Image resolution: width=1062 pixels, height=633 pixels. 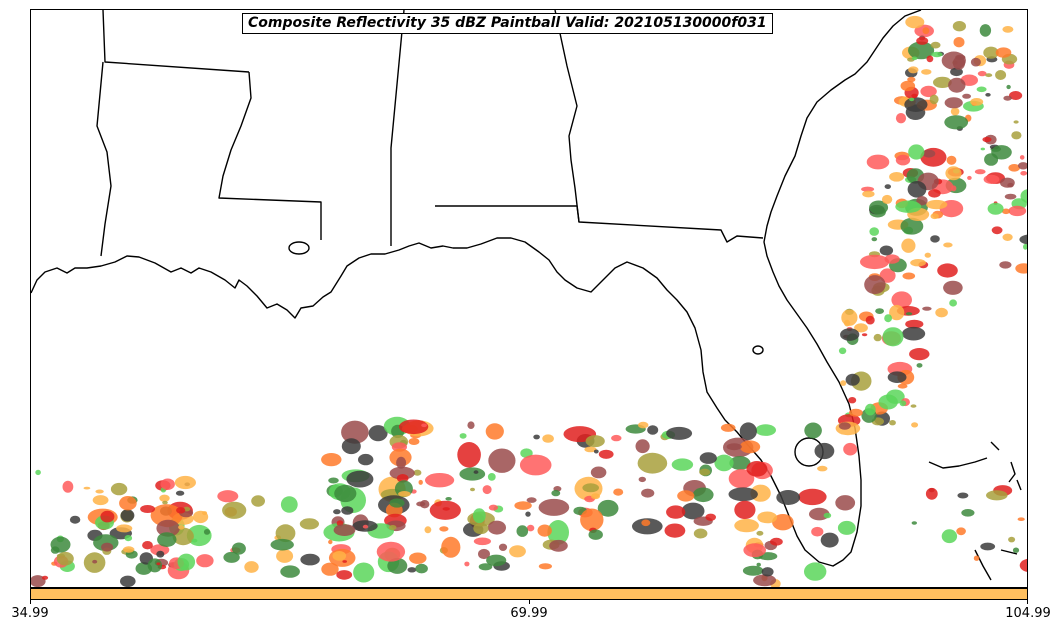 I want to click on state-line-ar-la, so click(x=176, y=41).